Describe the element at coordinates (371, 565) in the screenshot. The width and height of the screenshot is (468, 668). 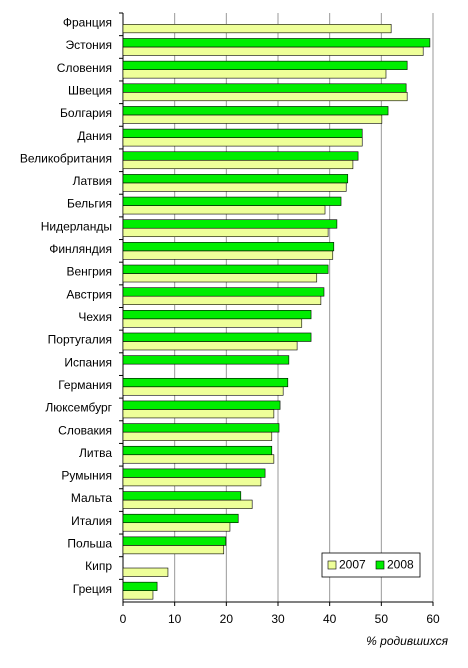
I see `legend-box` at that location.